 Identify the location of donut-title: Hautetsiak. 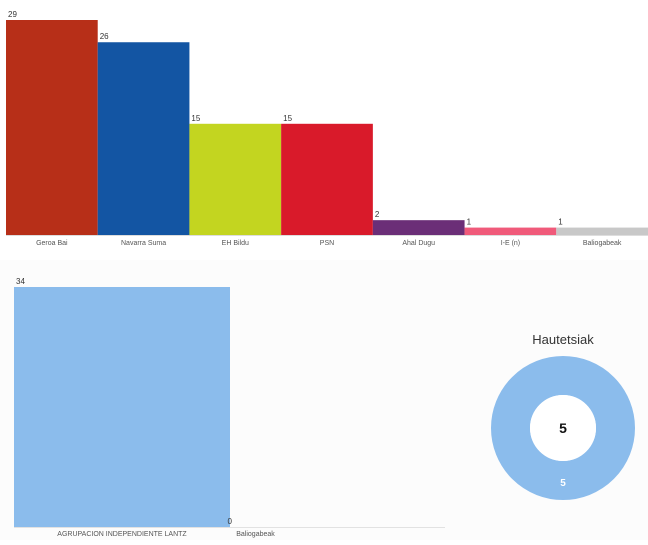
(563, 339).